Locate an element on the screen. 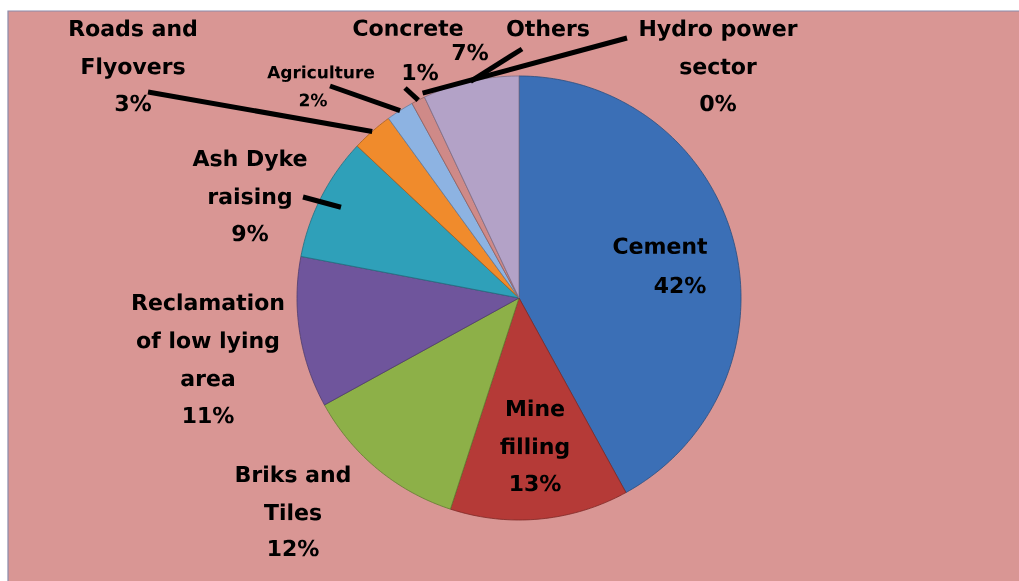  slice-label: Ash Dyke raising is located at coordinates (249, 179).